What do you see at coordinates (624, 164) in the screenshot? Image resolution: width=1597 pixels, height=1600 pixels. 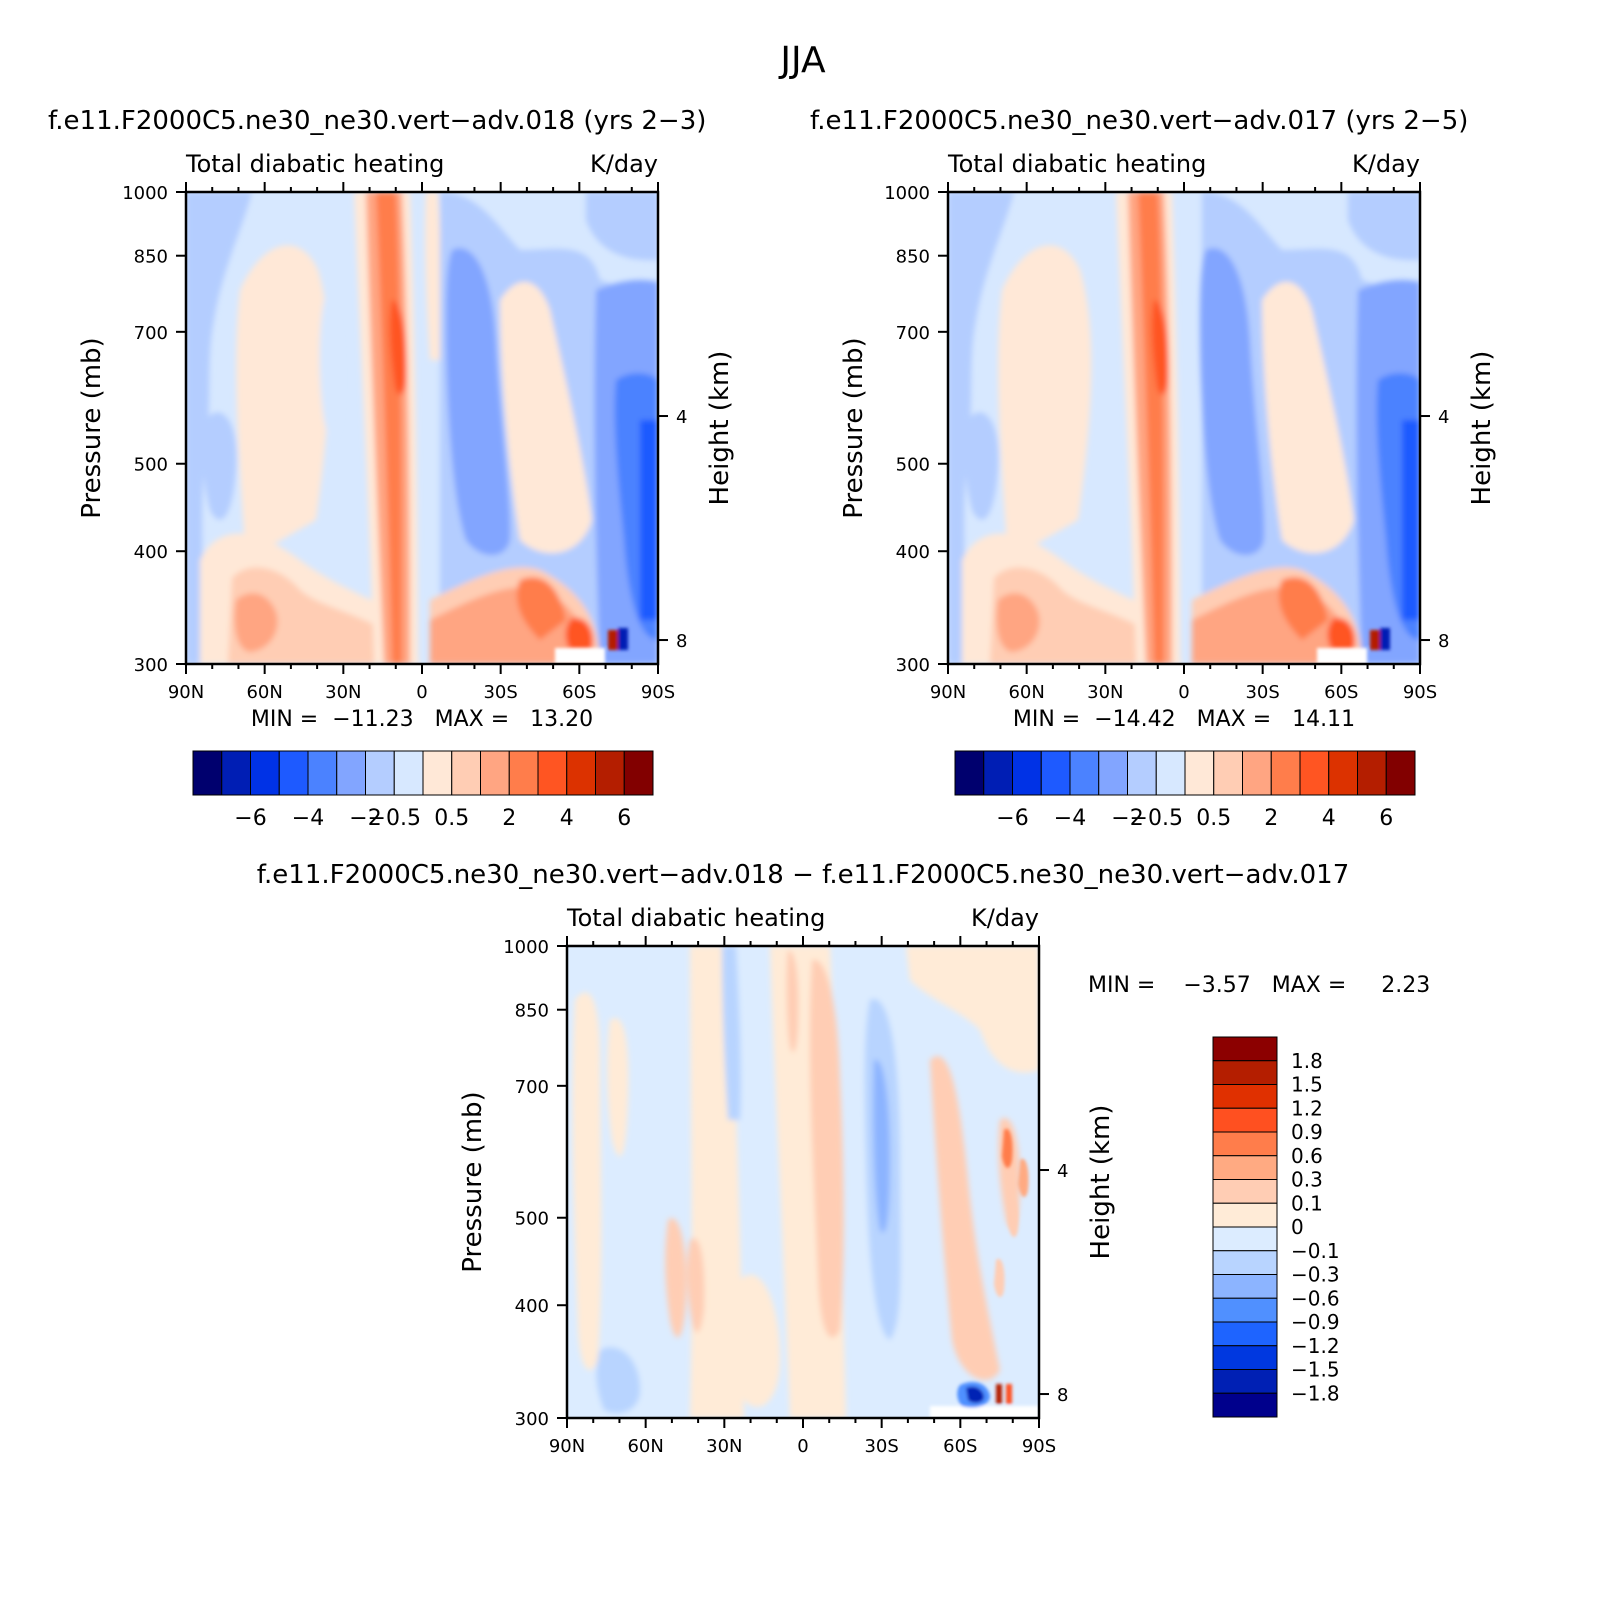 I see `panel-1-units: K/day` at bounding box center [624, 164].